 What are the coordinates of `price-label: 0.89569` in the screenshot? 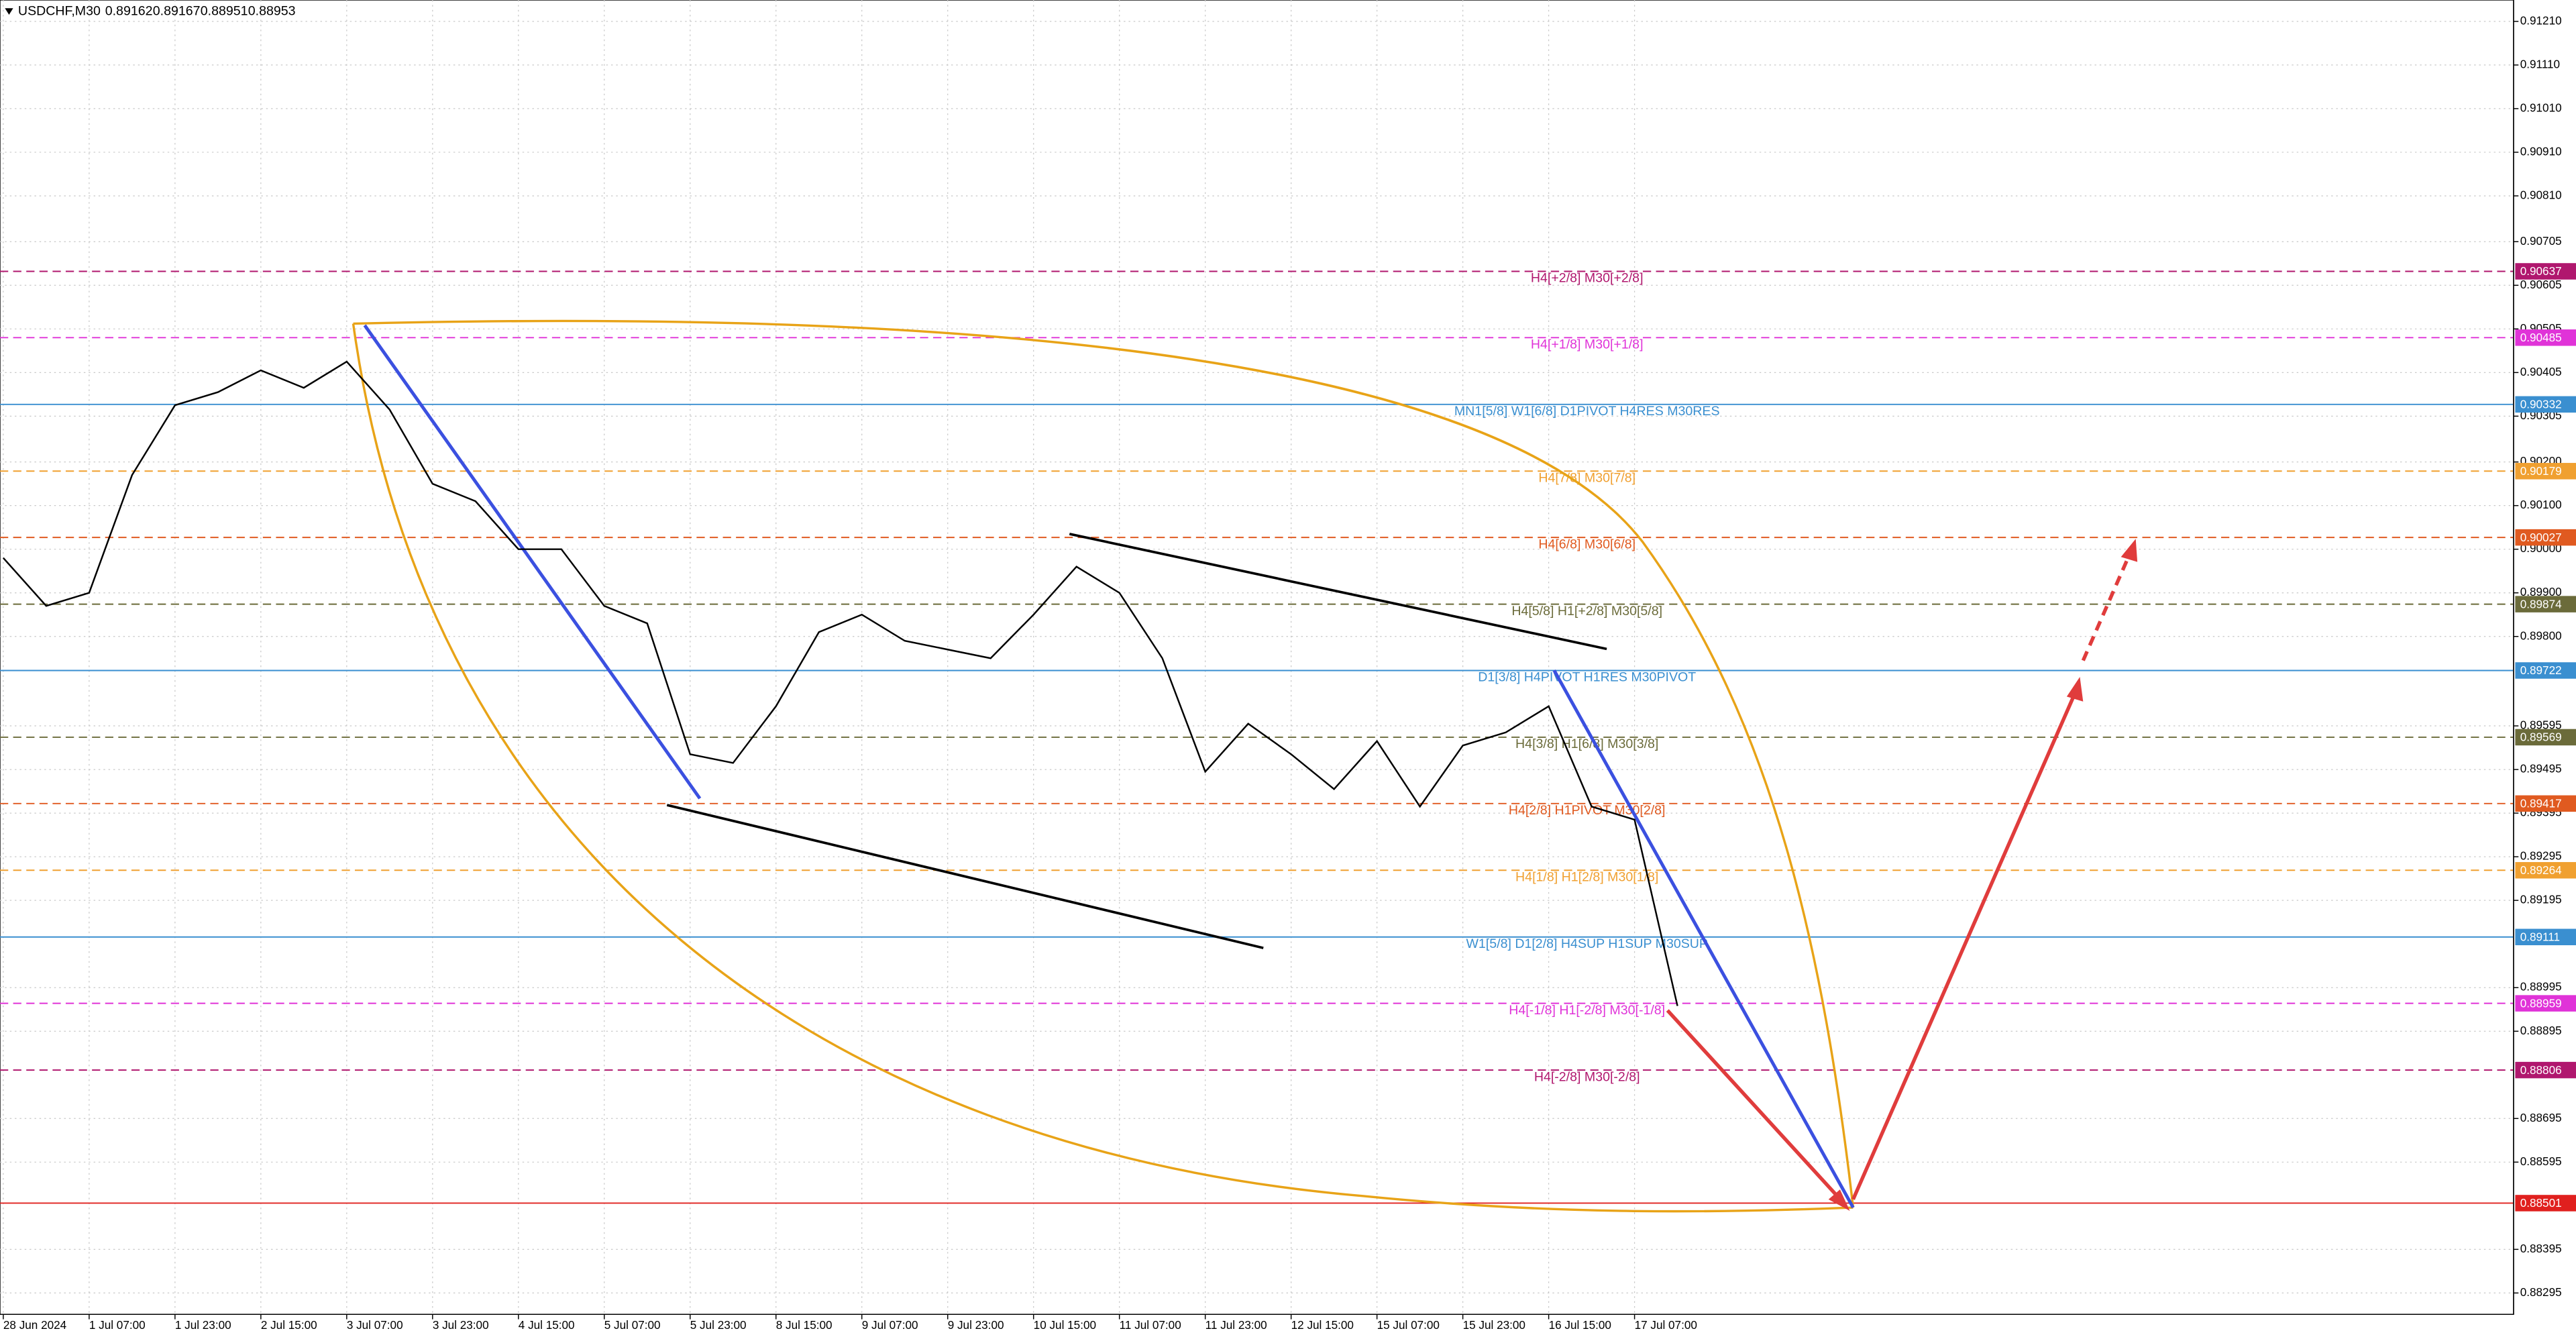 It's located at (2541, 737).